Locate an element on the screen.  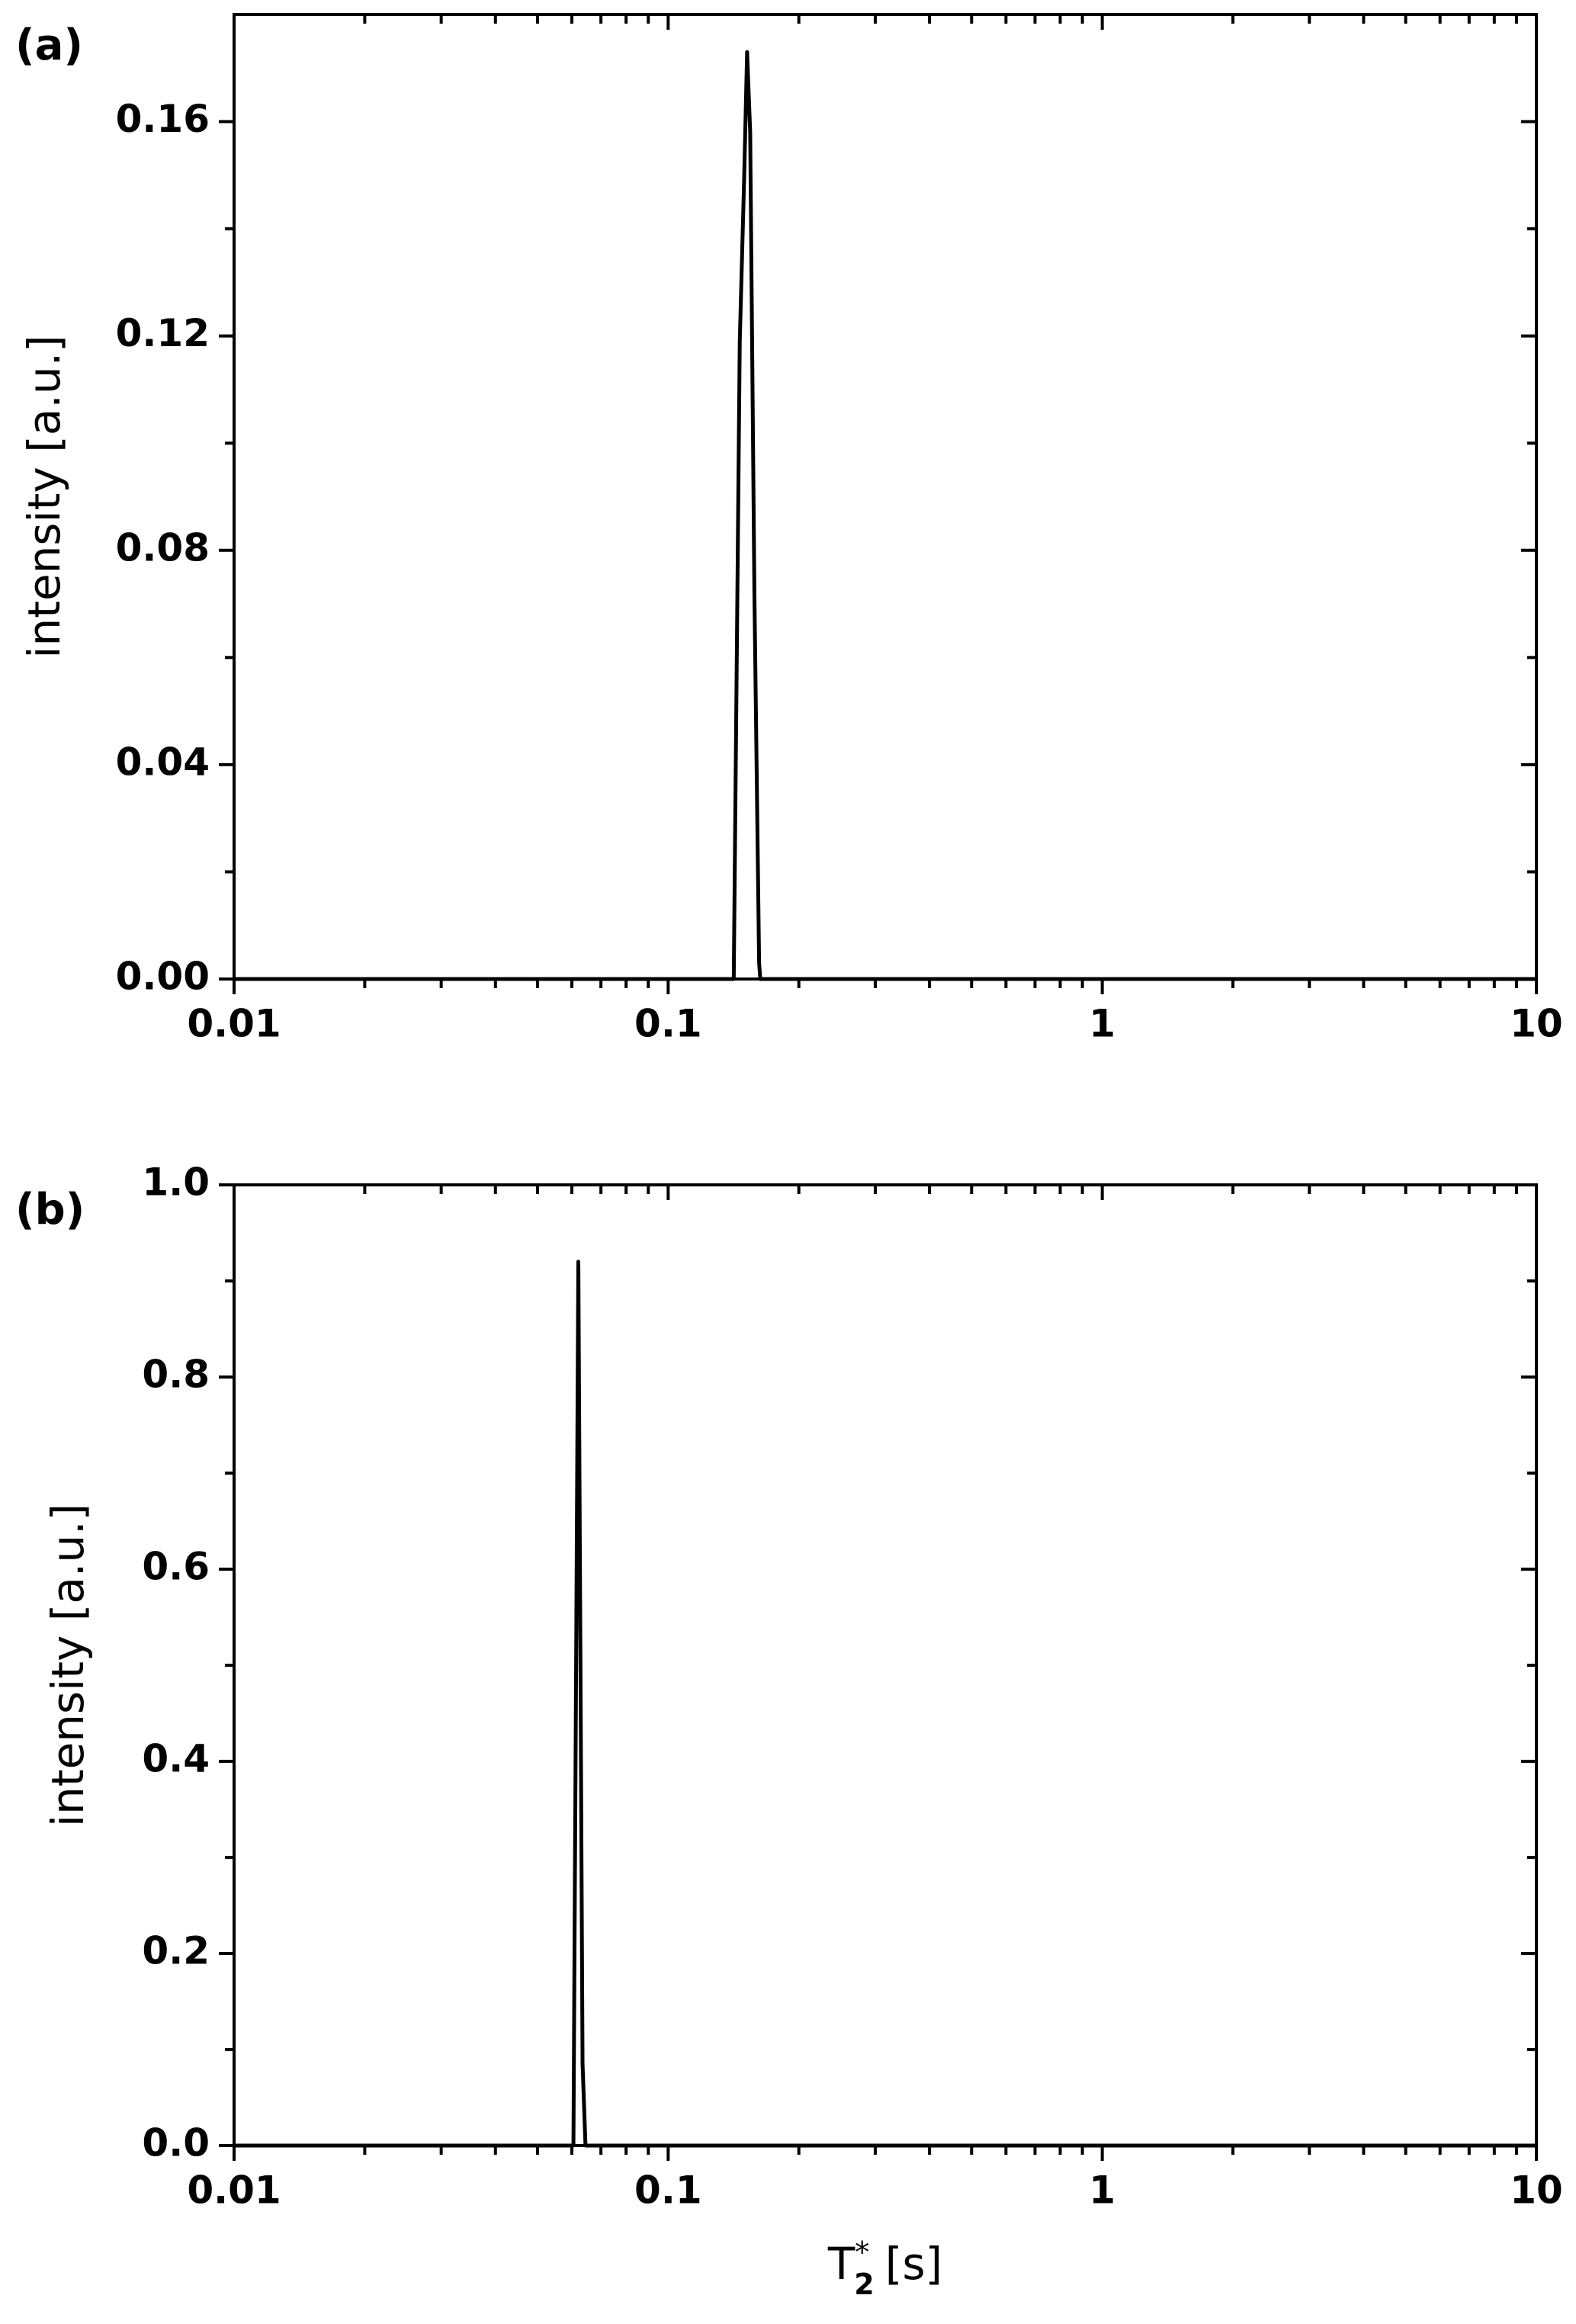
panel-label: (b) is located at coordinates (50, 1209).